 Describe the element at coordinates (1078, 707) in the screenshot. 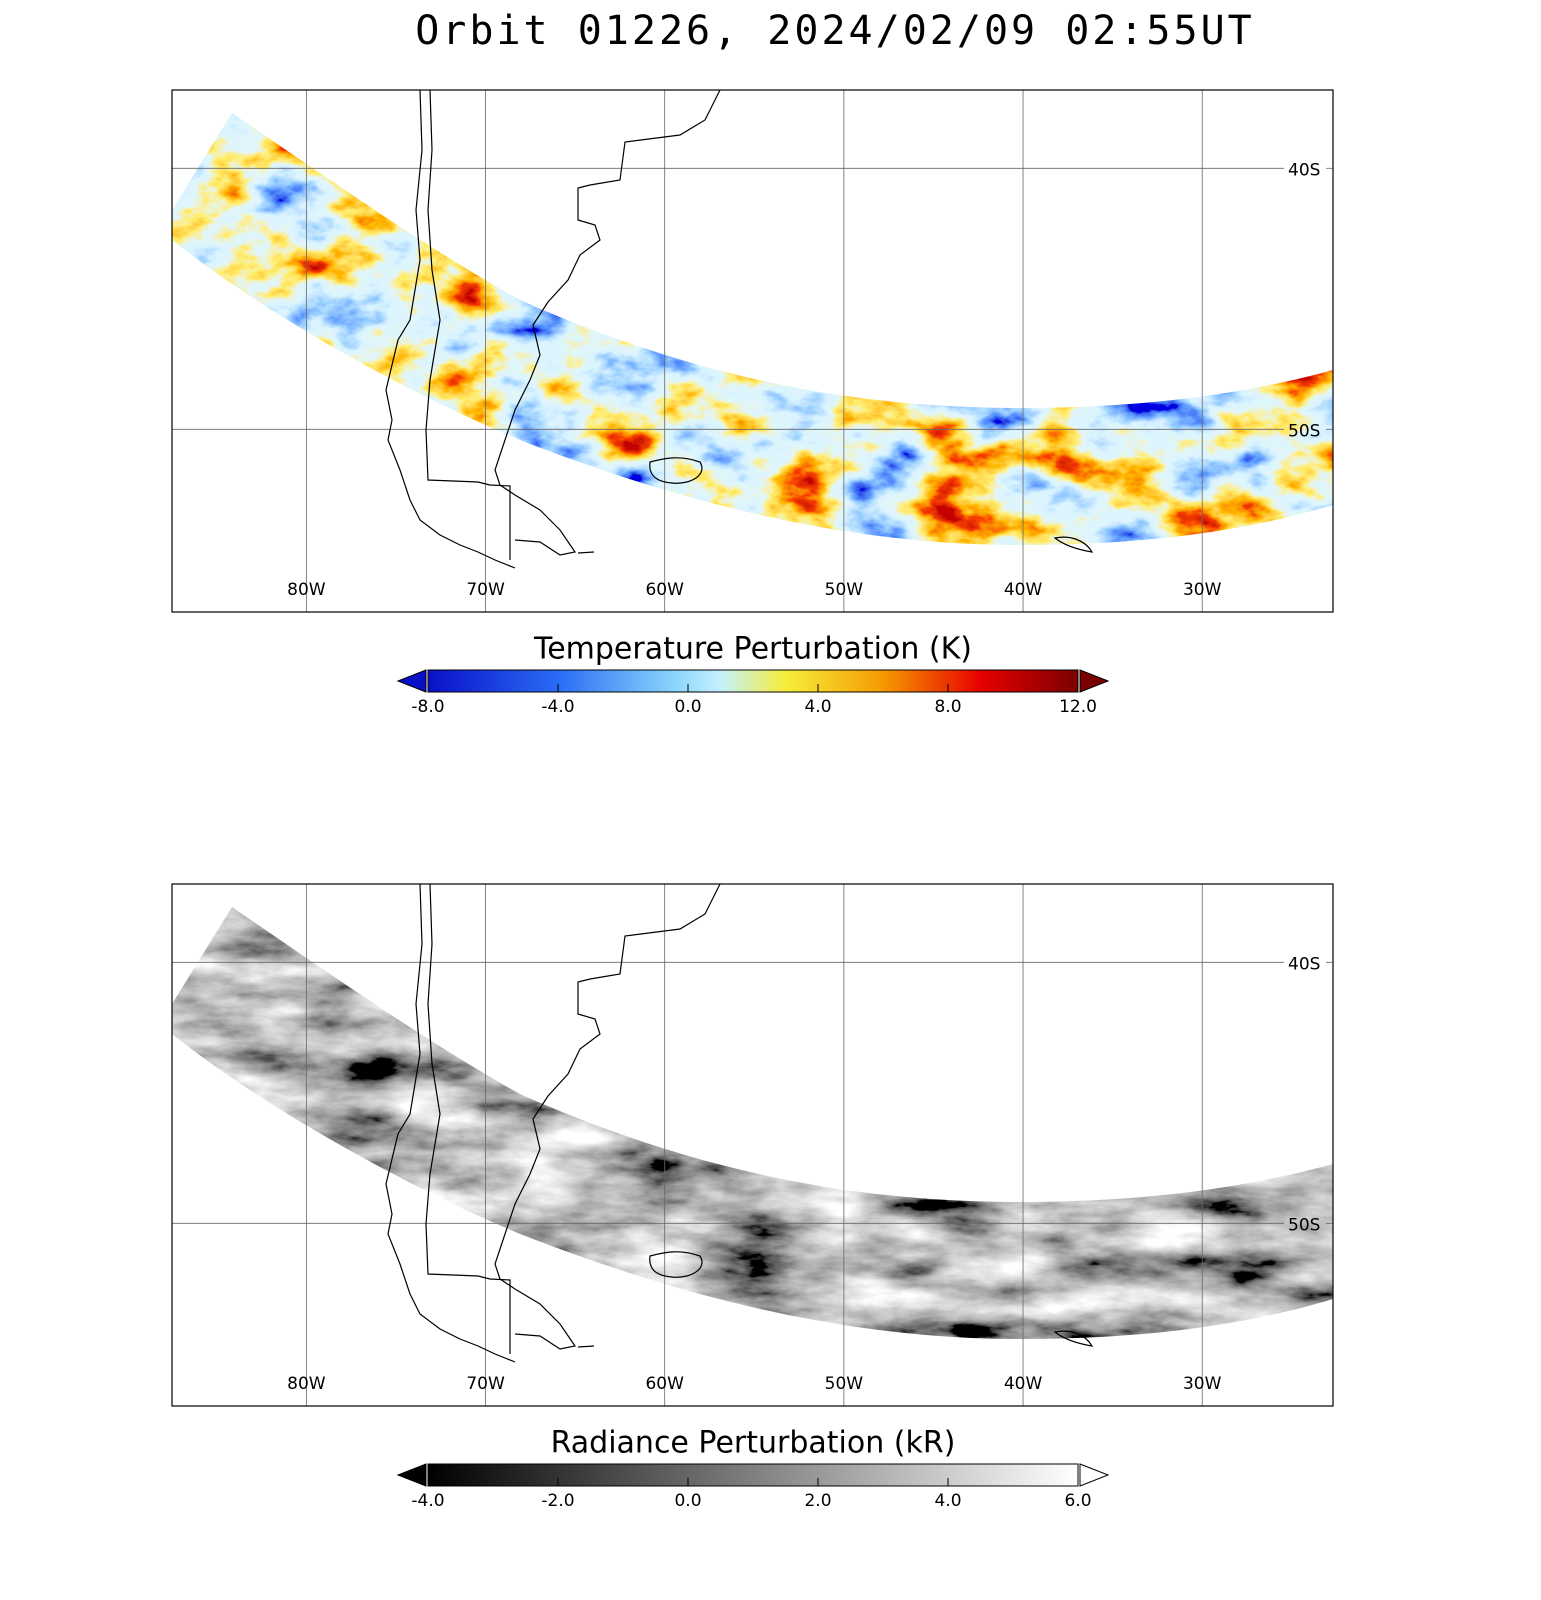

I see `colorbar-tick-label: 12.0` at that location.